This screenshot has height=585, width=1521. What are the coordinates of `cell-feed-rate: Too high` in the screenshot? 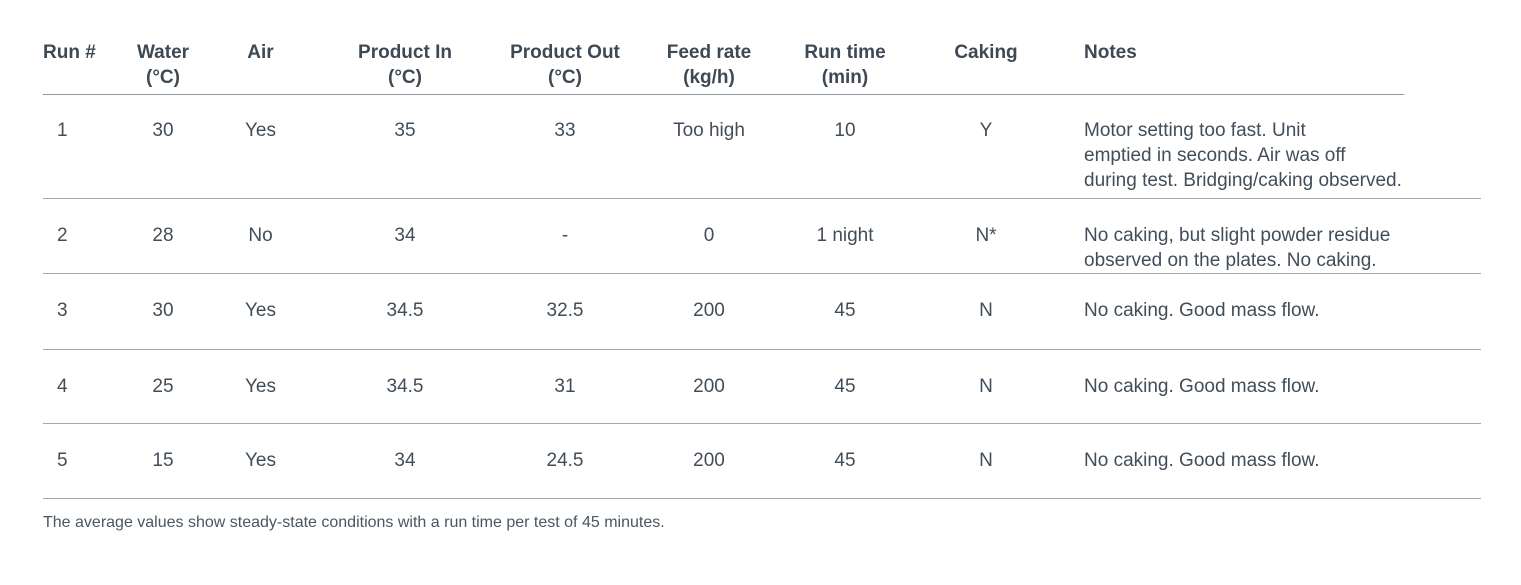 It's located at (709, 130).